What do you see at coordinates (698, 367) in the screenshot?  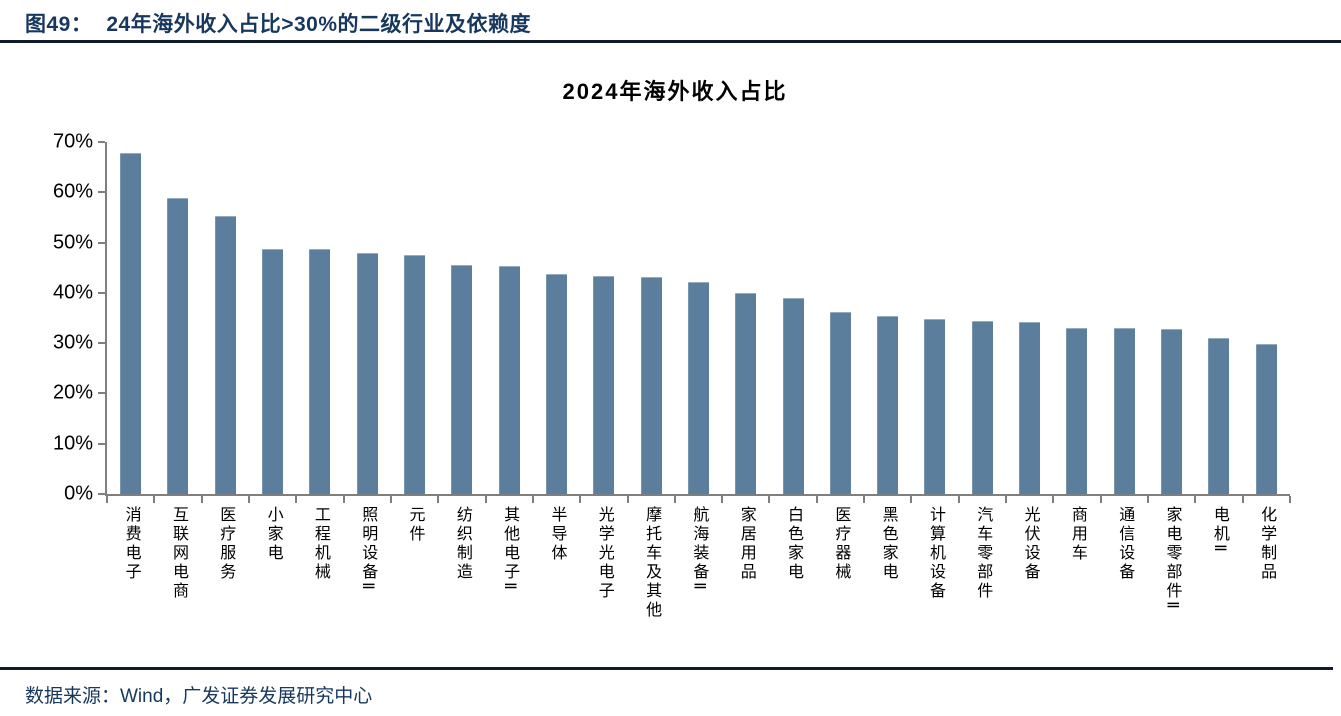 I see `bar-slot: 航海装备Ⅱ` at bounding box center [698, 367].